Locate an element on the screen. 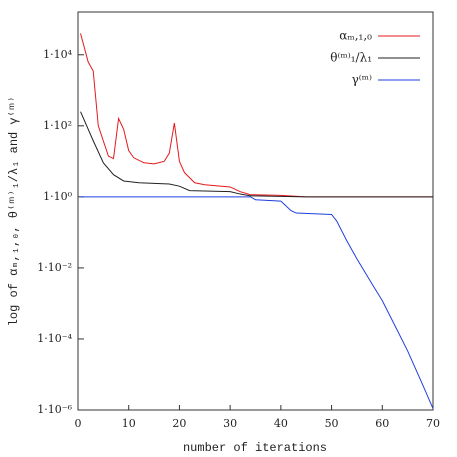  y-tick-label: 1·10⁻² is located at coordinates (54, 267).